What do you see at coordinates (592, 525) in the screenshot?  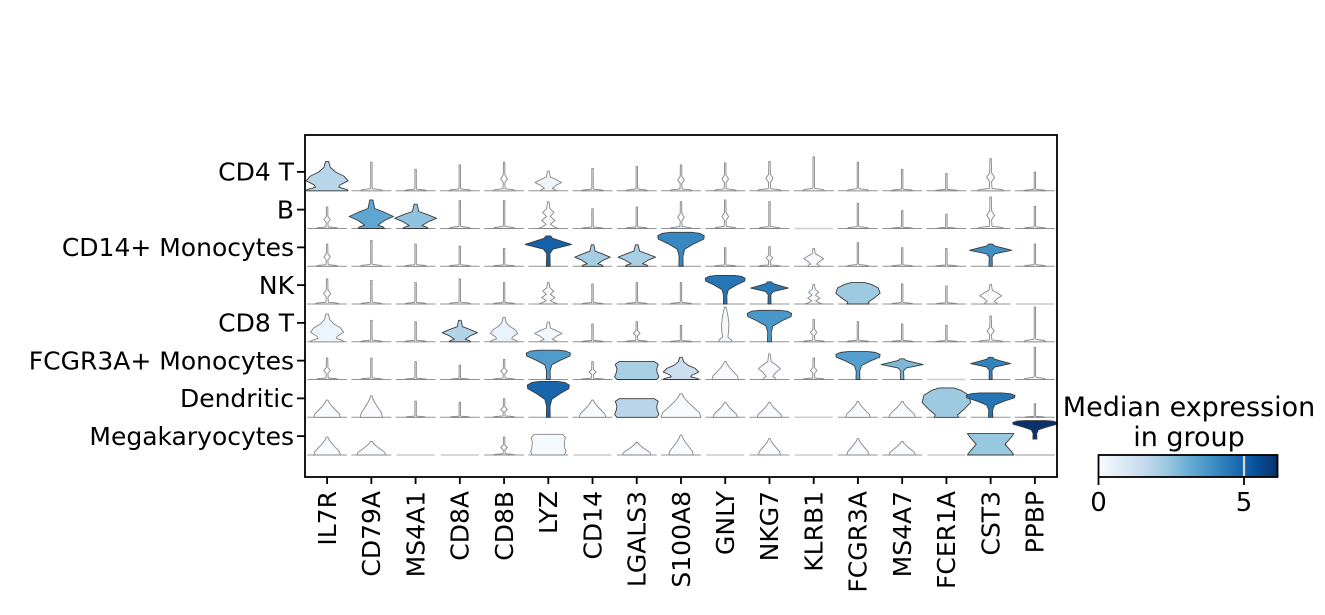 I see `col-label: CD14` at bounding box center [592, 525].